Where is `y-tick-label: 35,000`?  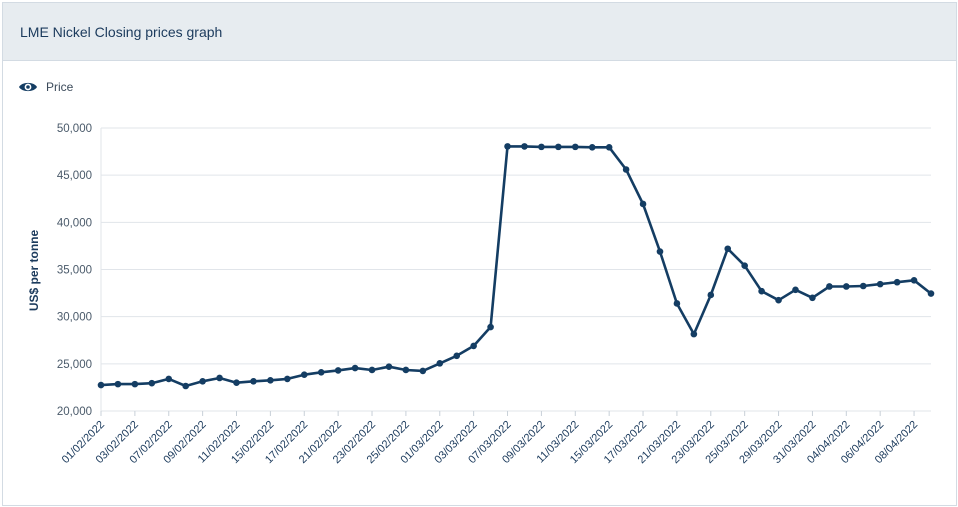
y-tick-label: 35,000 is located at coordinates (74, 271).